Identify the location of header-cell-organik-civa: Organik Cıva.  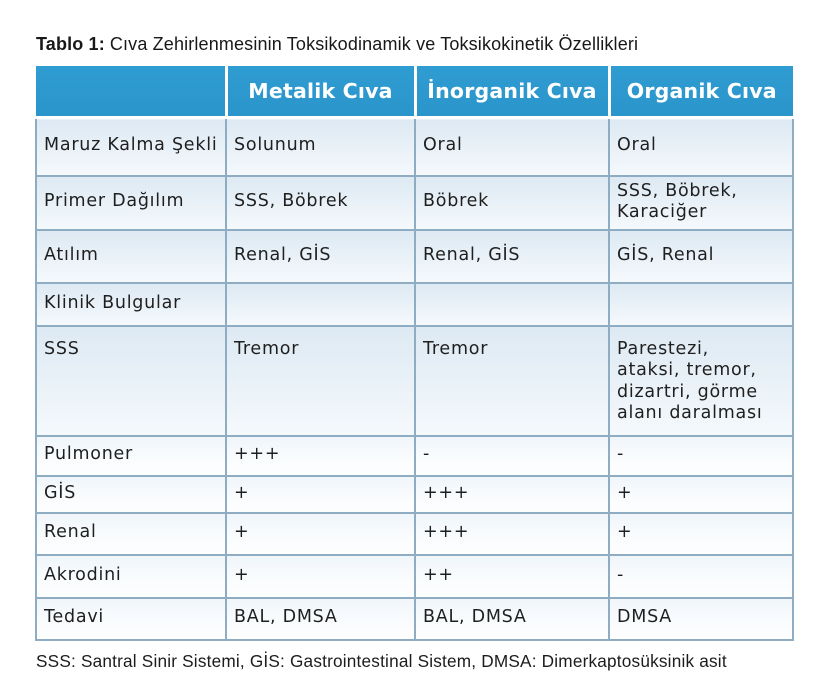
(700, 92).